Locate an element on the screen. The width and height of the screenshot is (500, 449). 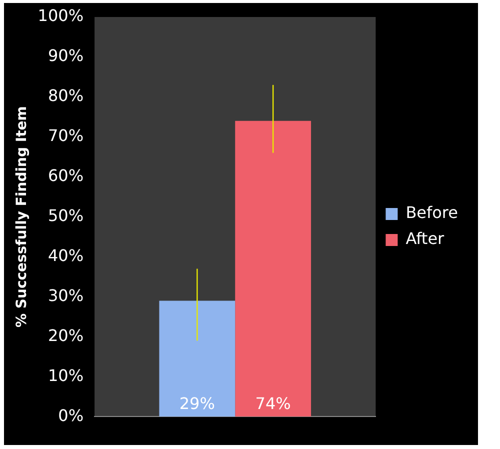
y-tick-label: 70% is located at coordinates (66, 136).